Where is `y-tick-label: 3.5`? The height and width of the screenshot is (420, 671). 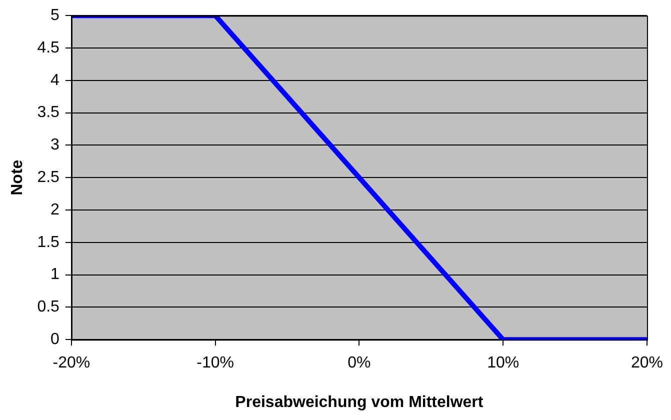
y-tick-label: 3.5 is located at coordinates (48, 113).